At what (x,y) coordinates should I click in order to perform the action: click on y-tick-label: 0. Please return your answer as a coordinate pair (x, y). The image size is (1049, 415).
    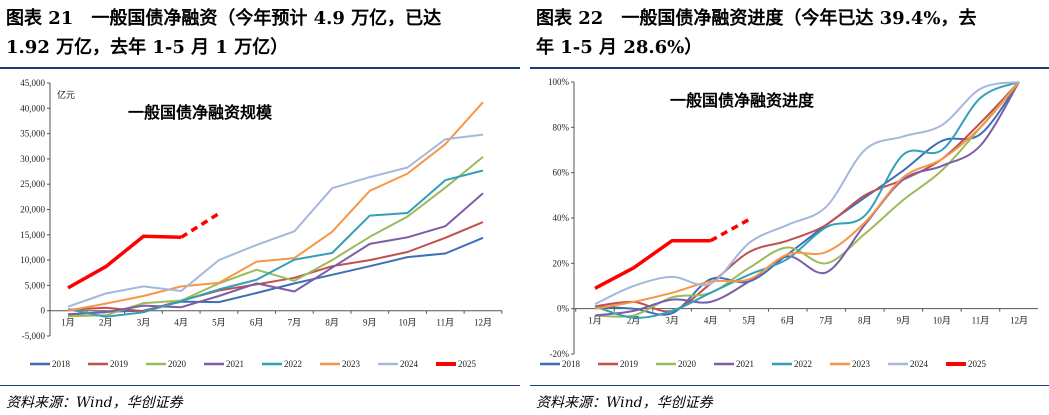
    Looking at the image, I should click on (43, 311).